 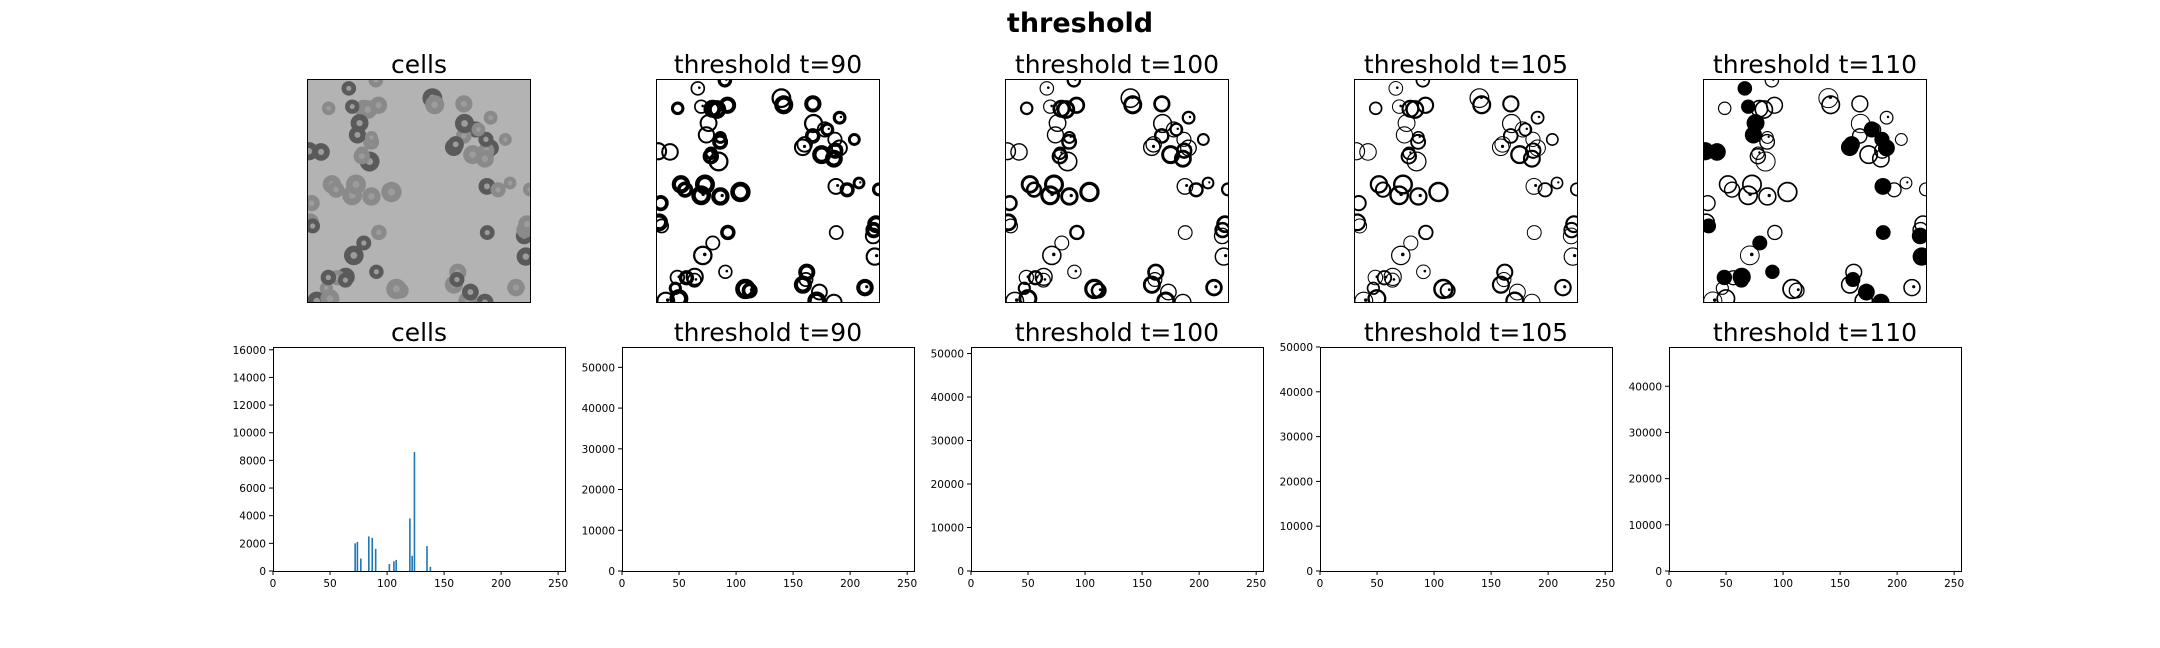 I want to click on image-panel-title: threshold t=105, so click(x=1466, y=64).